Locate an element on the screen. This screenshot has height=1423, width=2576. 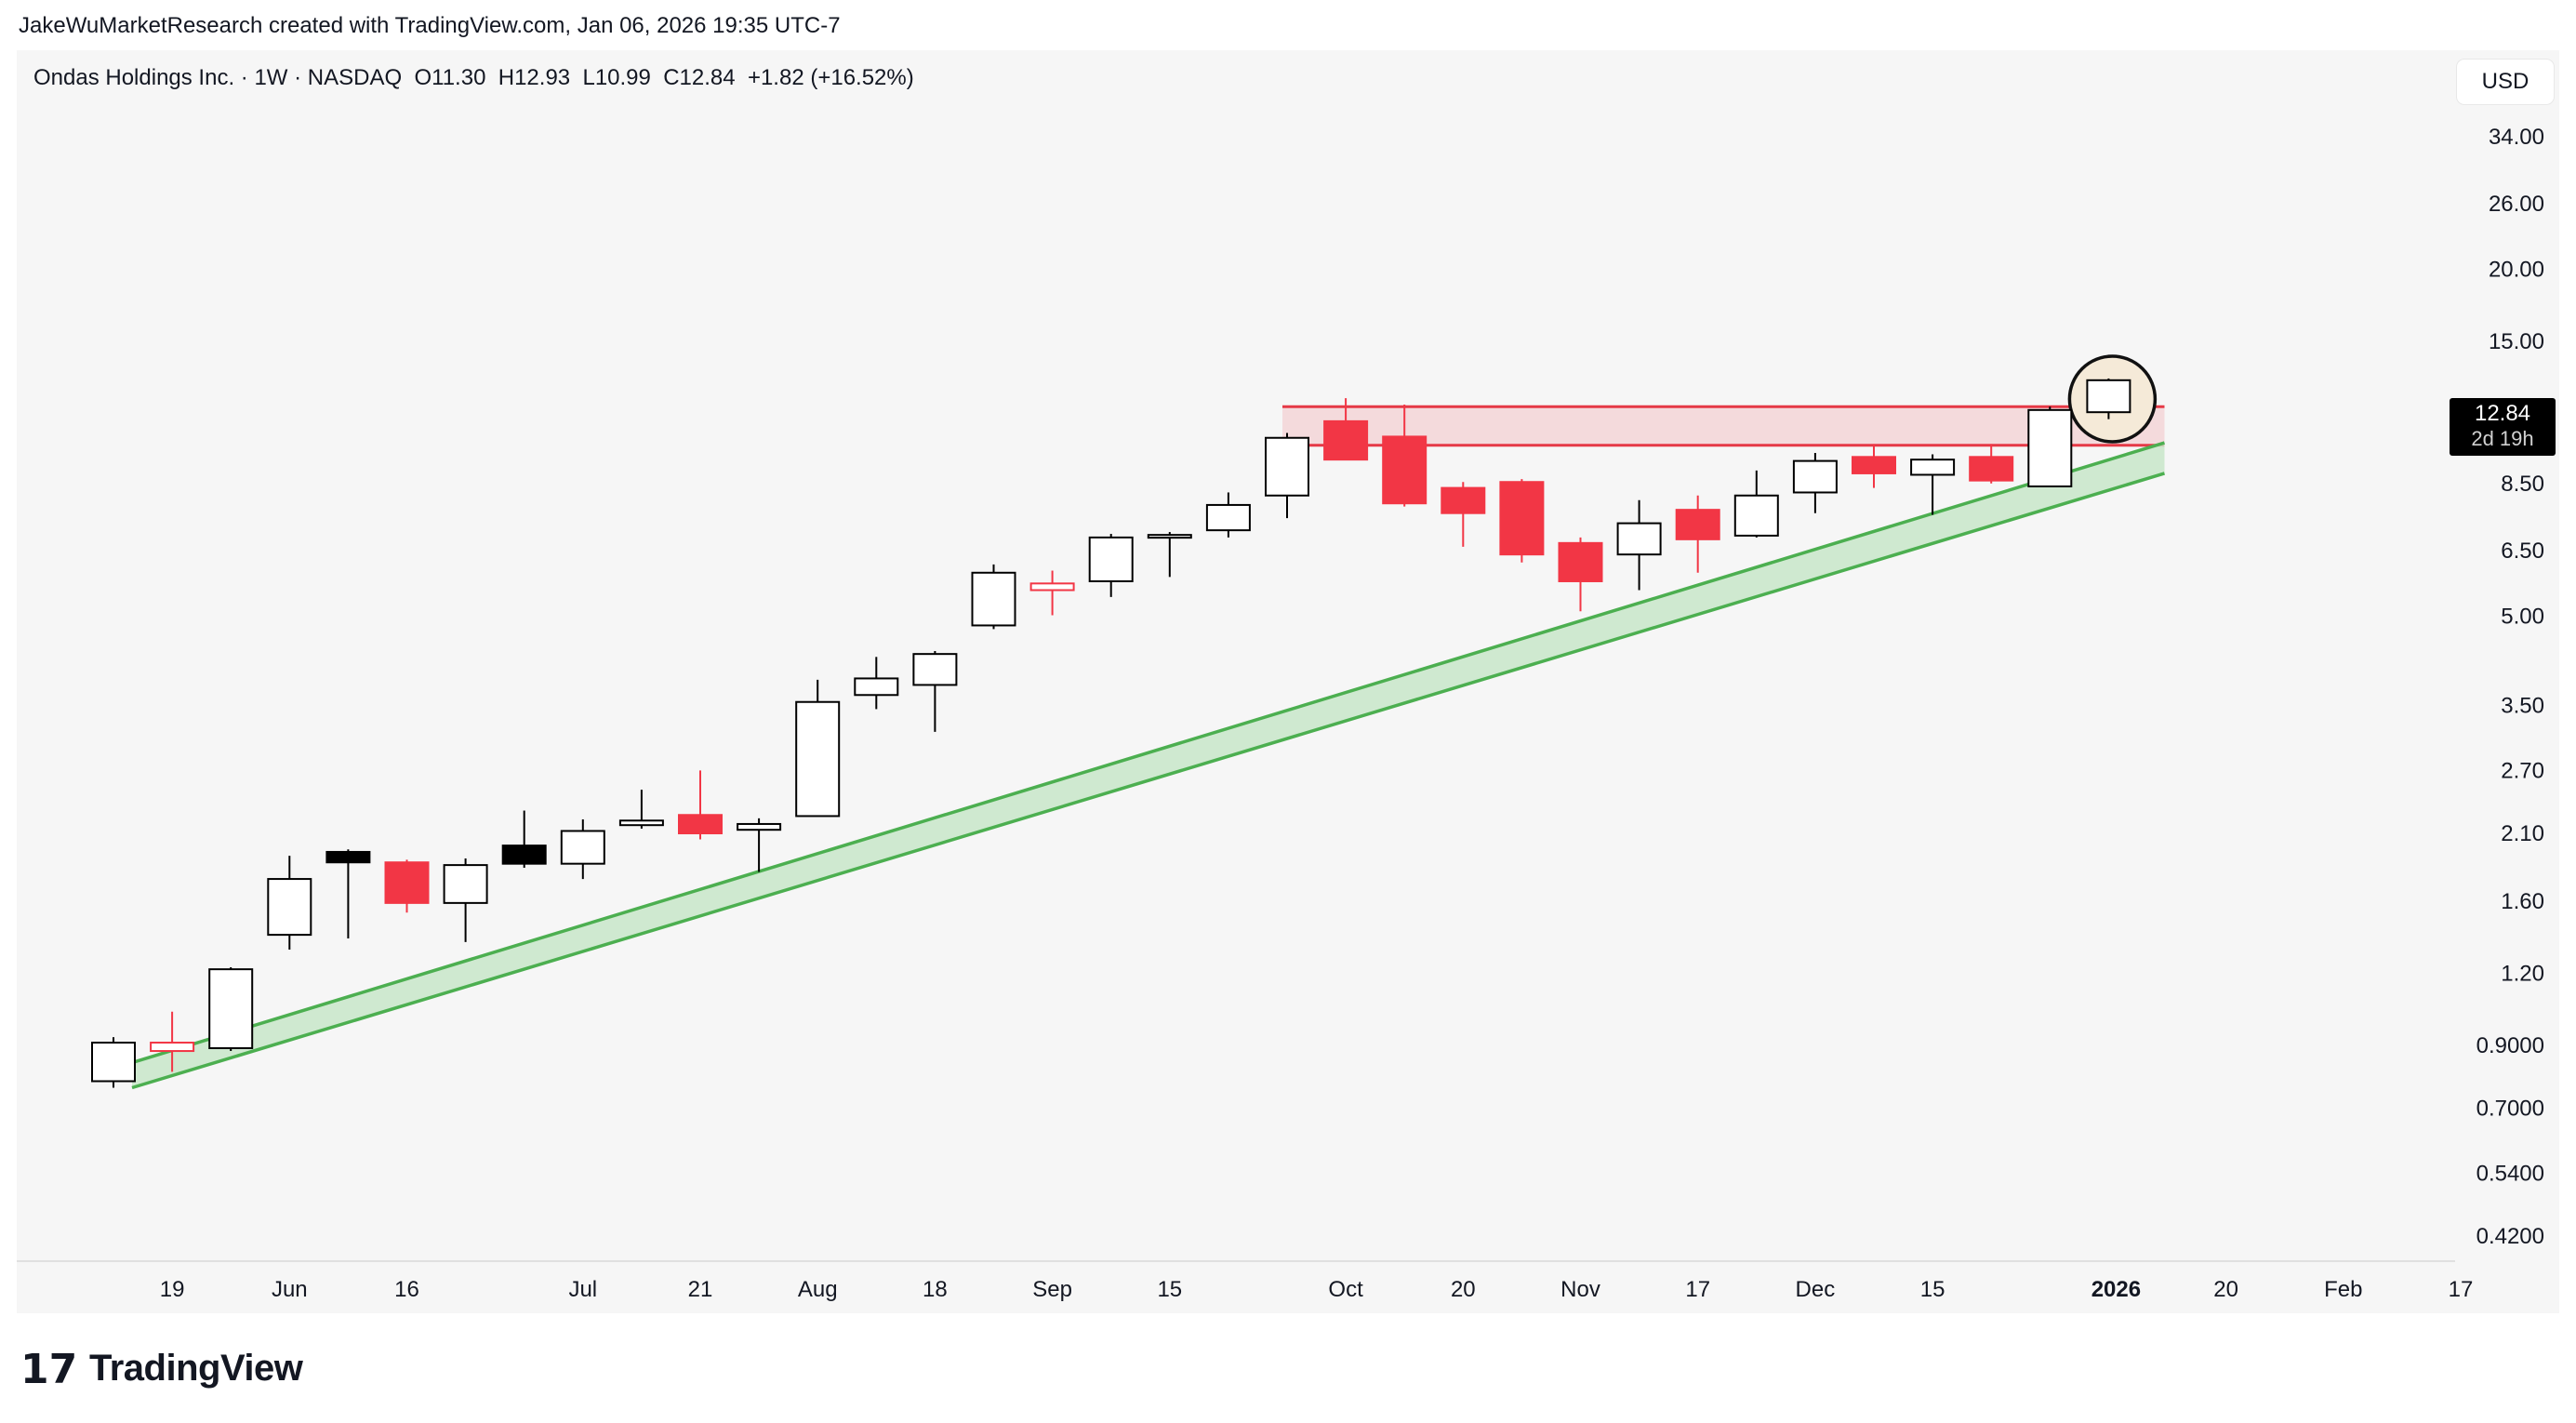
time-axis-label: Aug is located at coordinates (818, 1290).